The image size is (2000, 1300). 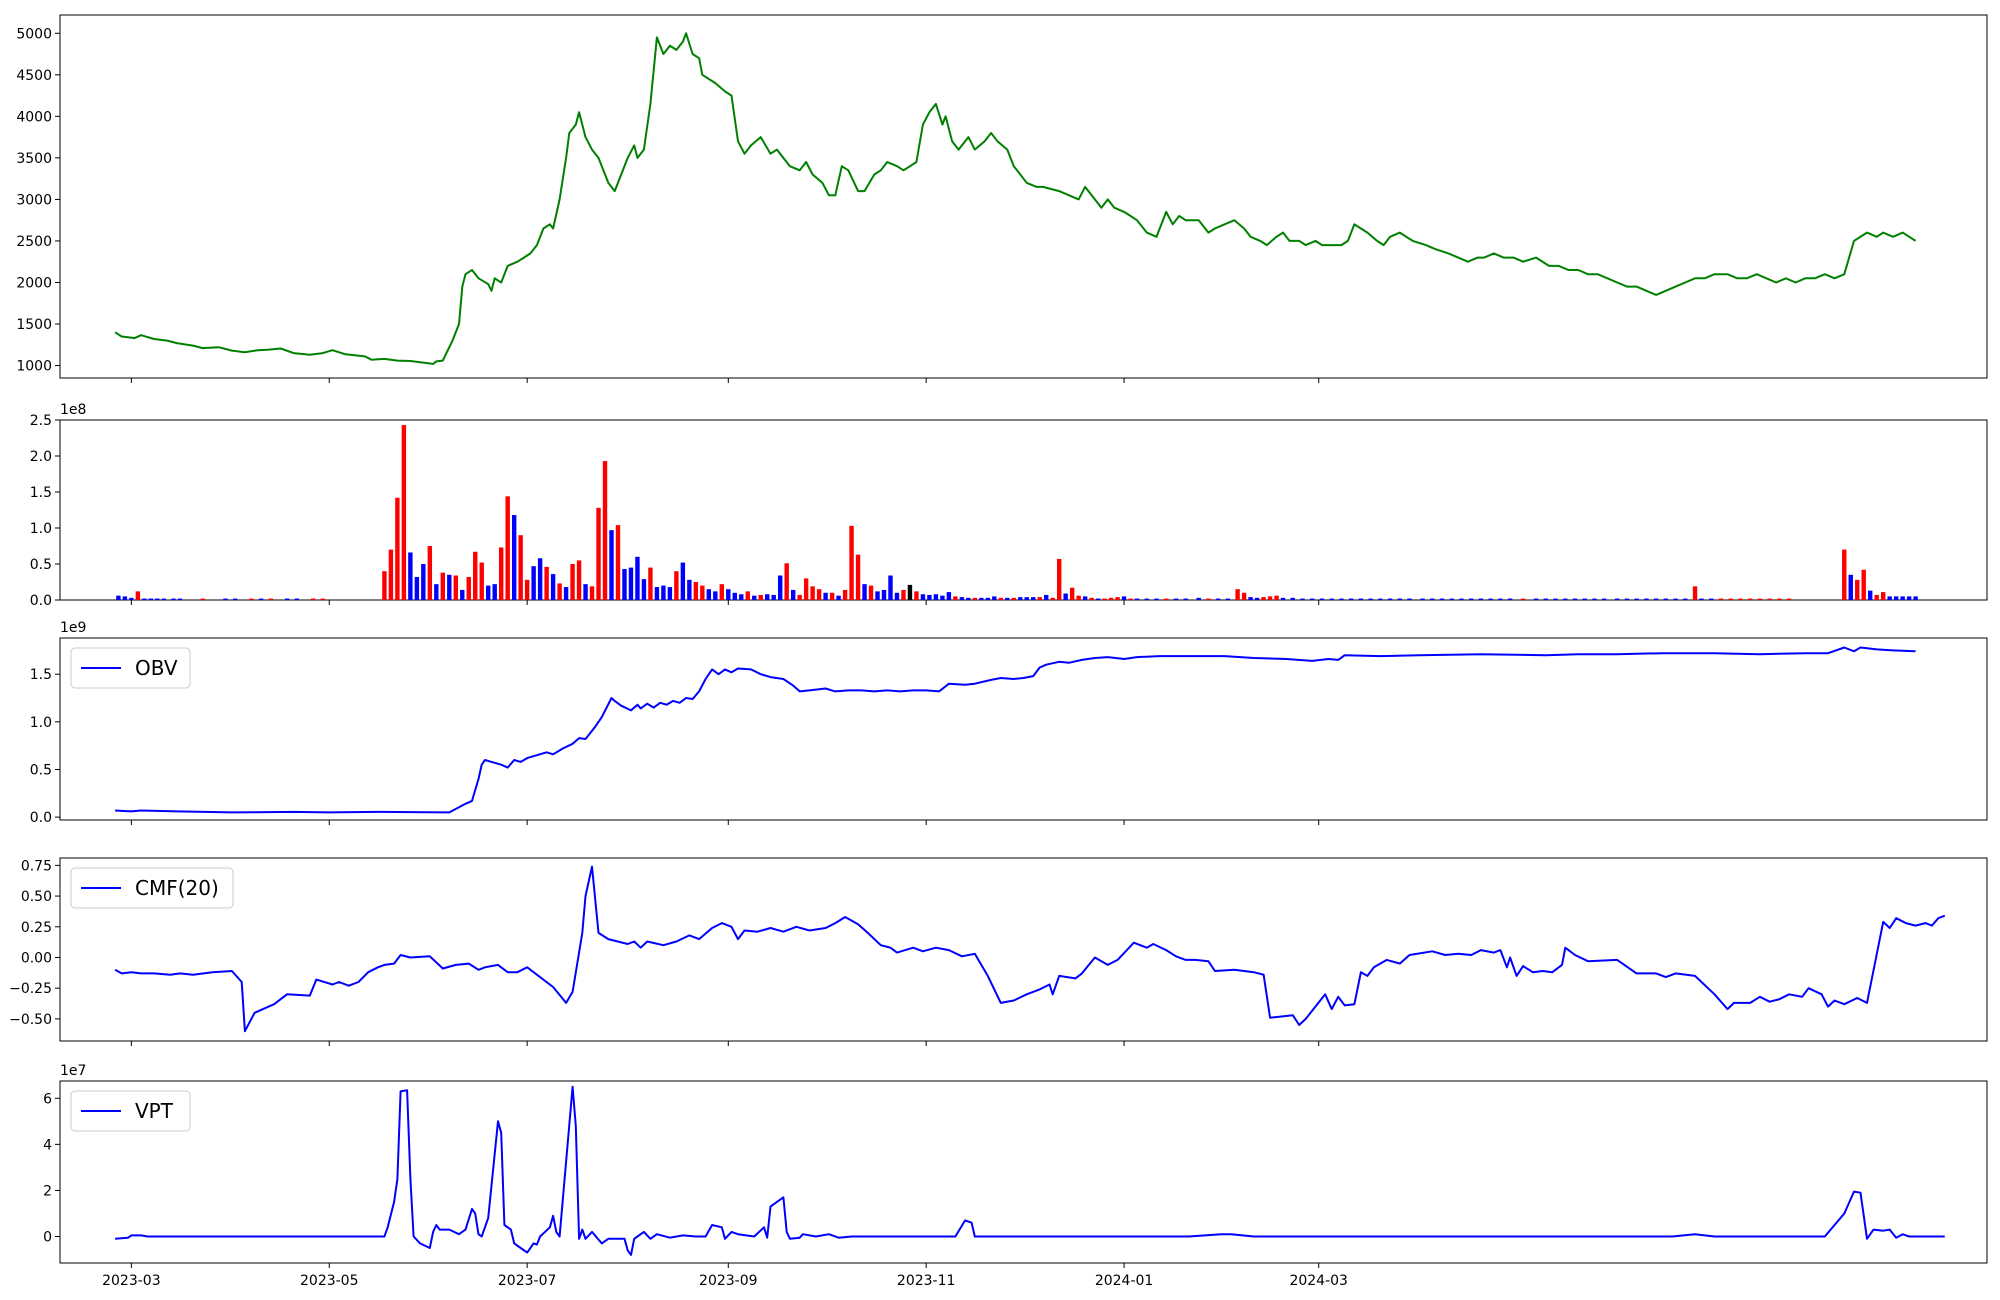 I want to click on x-tick-label: 2023-07, so click(x=527, y=1281).